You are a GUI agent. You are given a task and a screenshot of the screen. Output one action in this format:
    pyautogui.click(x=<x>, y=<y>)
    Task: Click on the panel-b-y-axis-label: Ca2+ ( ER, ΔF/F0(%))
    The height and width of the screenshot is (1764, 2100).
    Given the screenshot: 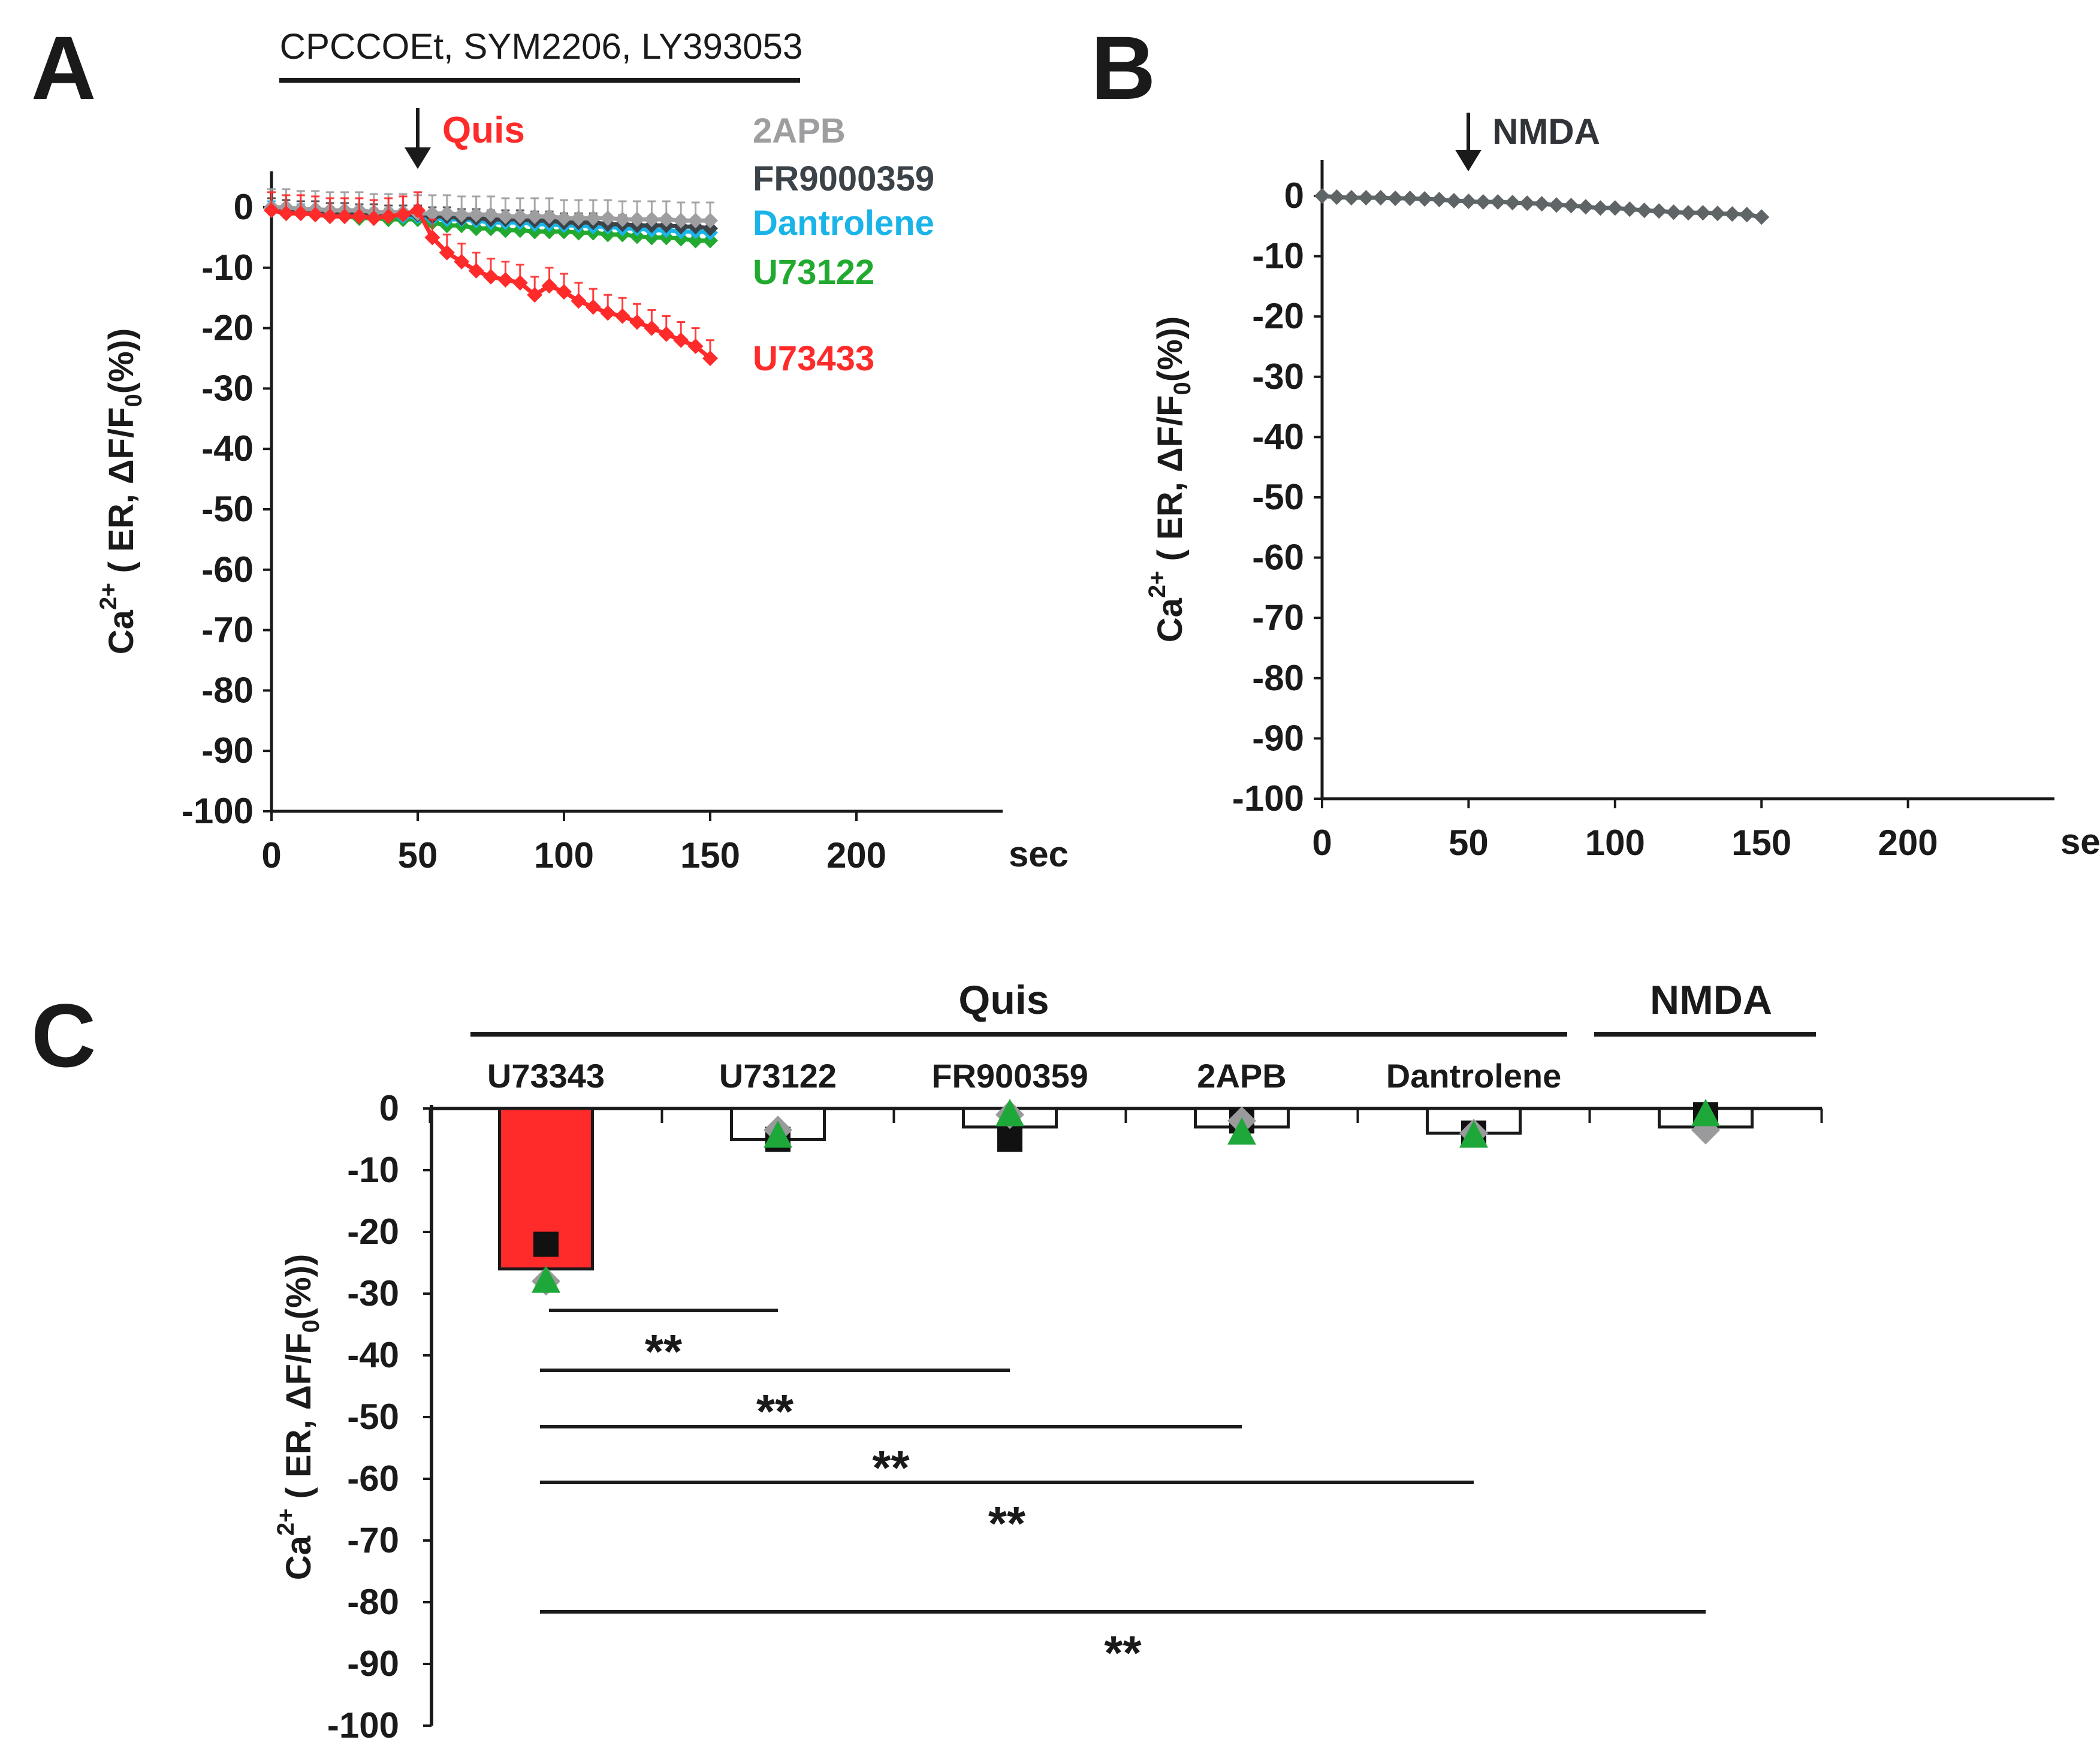 What is the action you would take?
    pyautogui.click(x=1170, y=480)
    